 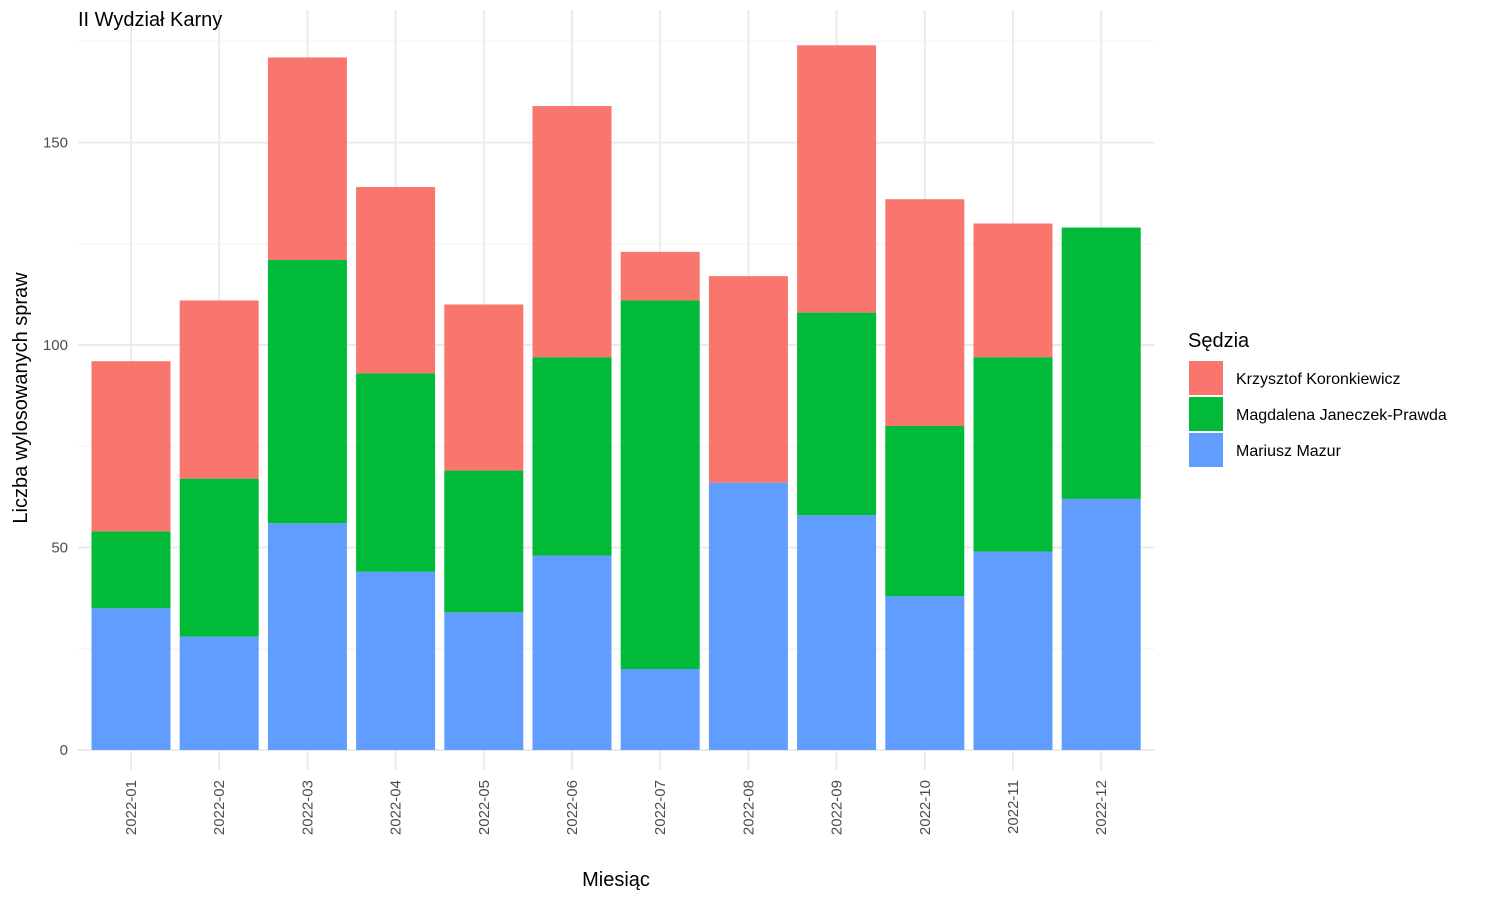 I want to click on y-tick-label: 150, so click(x=55, y=143).